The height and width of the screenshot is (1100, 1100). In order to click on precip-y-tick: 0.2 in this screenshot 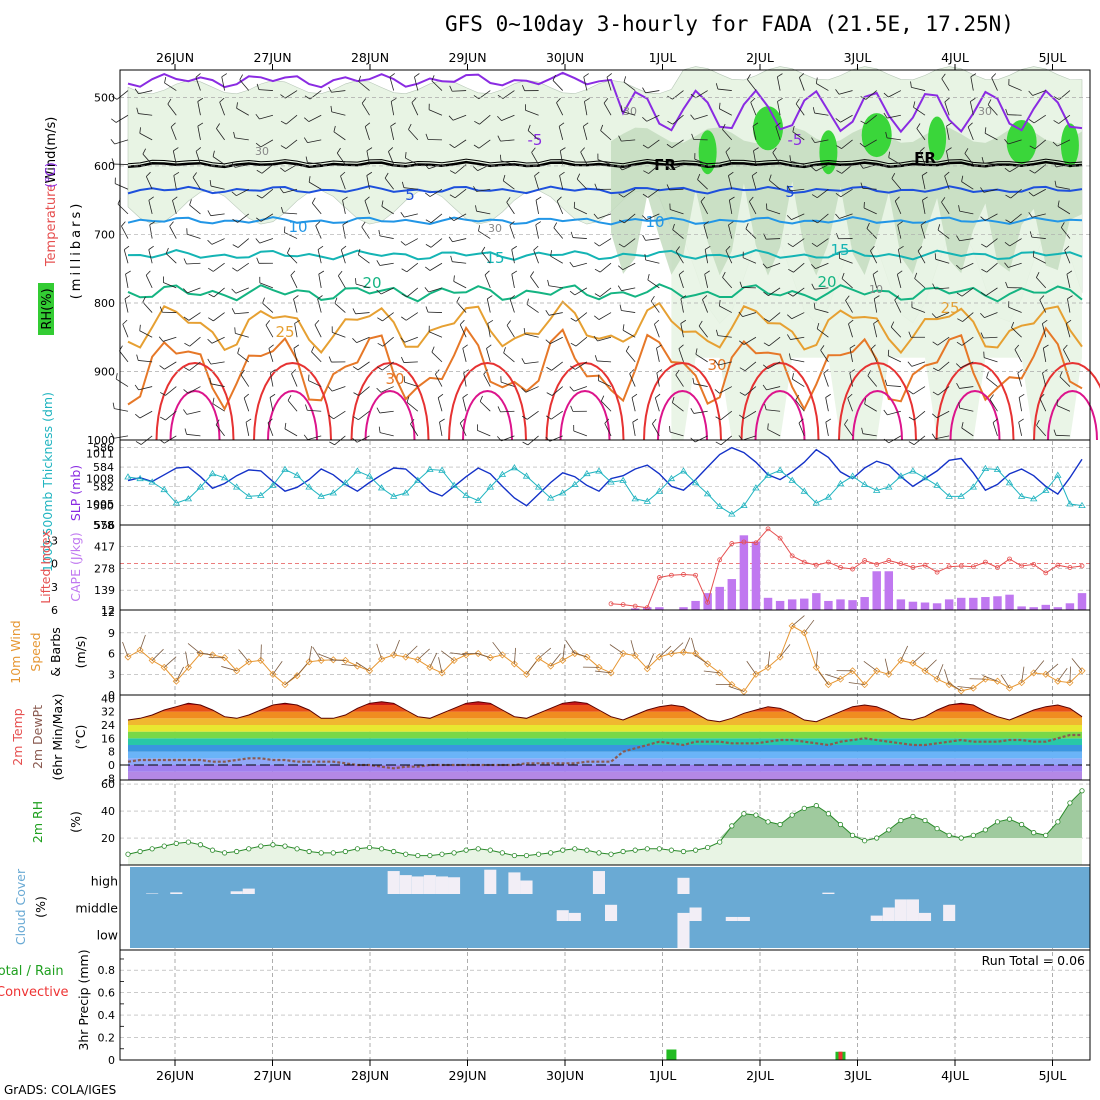, I will do `click(107, 1038)`.